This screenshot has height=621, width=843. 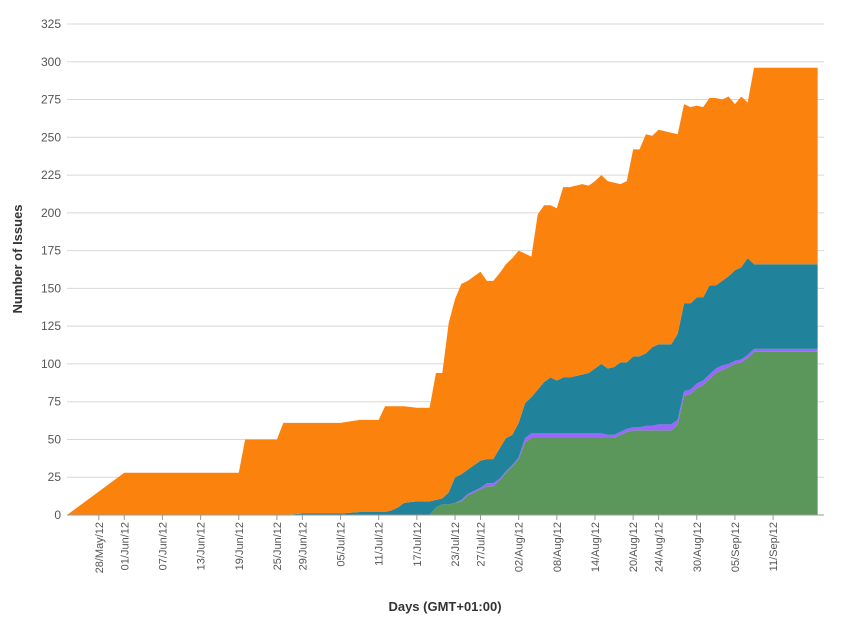 What do you see at coordinates (51, 251) in the screenshot?
I see `y-tick-label: 175` at bounding box center [51, 251].